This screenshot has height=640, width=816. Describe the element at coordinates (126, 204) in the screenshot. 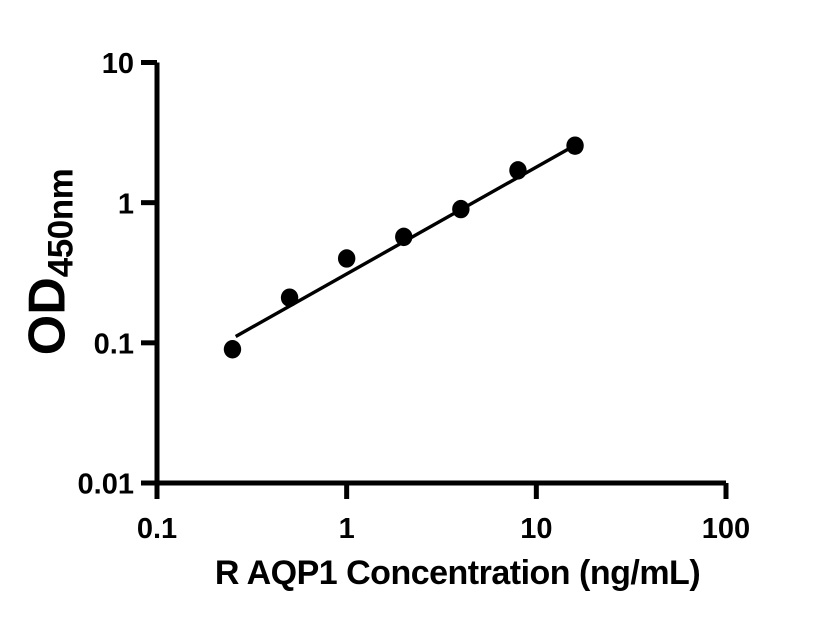

I see `y-tick-label: 1` at that location.